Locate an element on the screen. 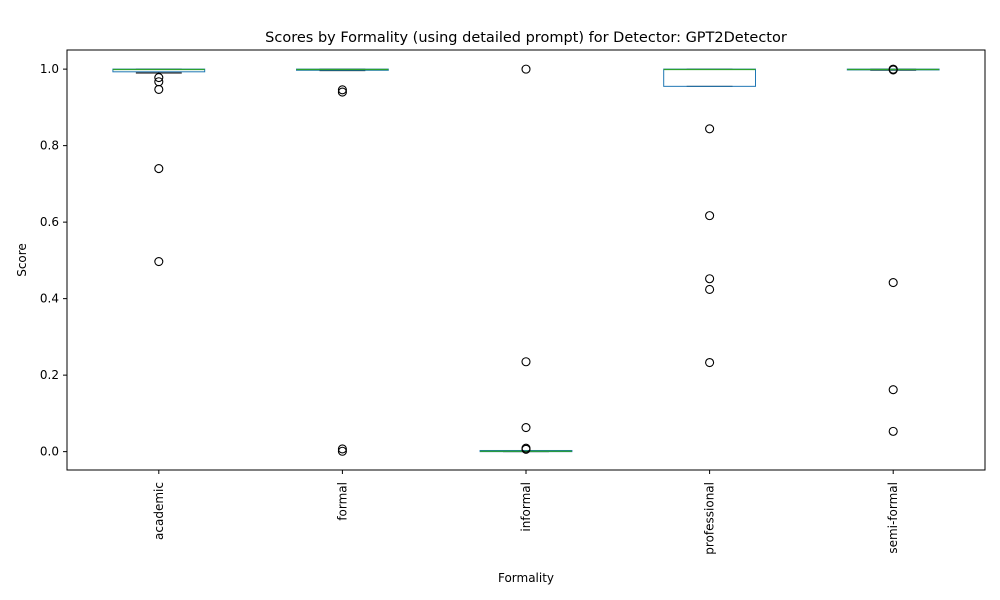 The height and width of the screenshot is (600, 1000). y-tick-label: 0.2 is located at coordinates (49, 375).